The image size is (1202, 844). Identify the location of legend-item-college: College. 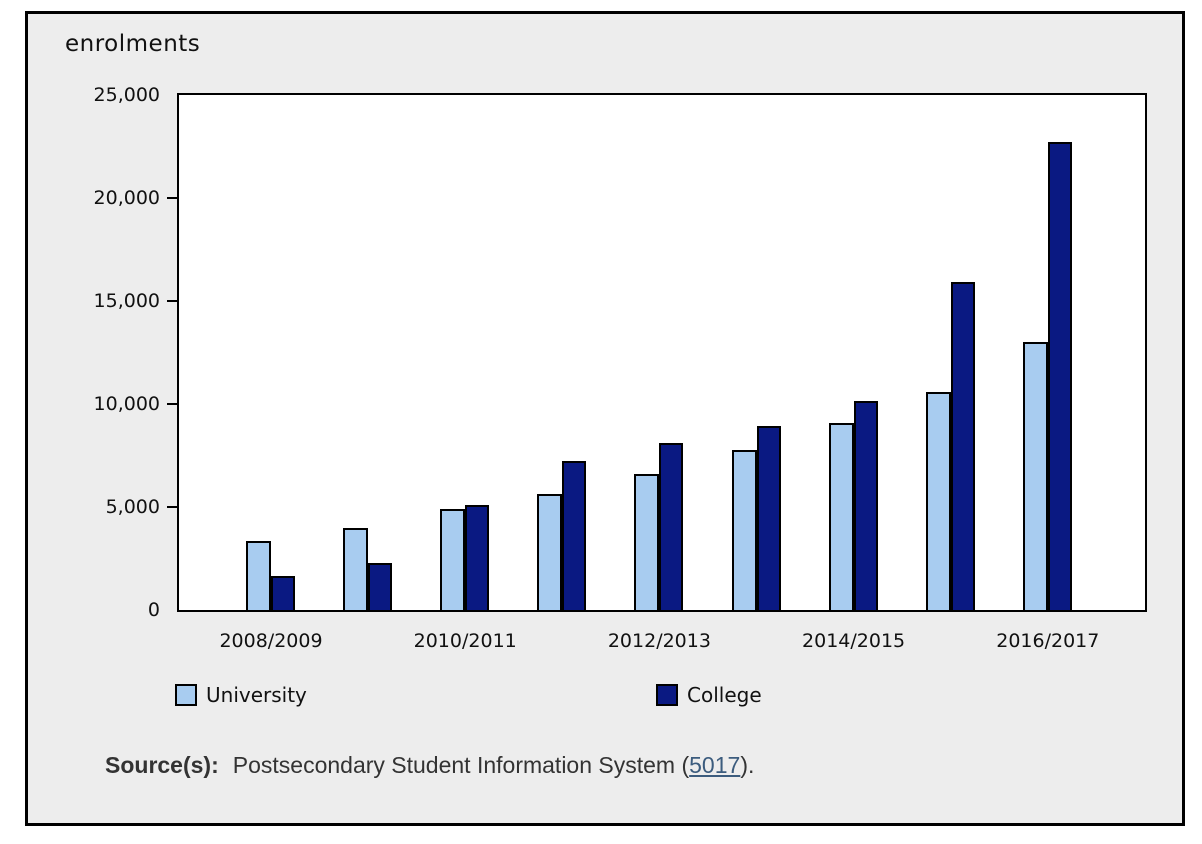
(709, 695).